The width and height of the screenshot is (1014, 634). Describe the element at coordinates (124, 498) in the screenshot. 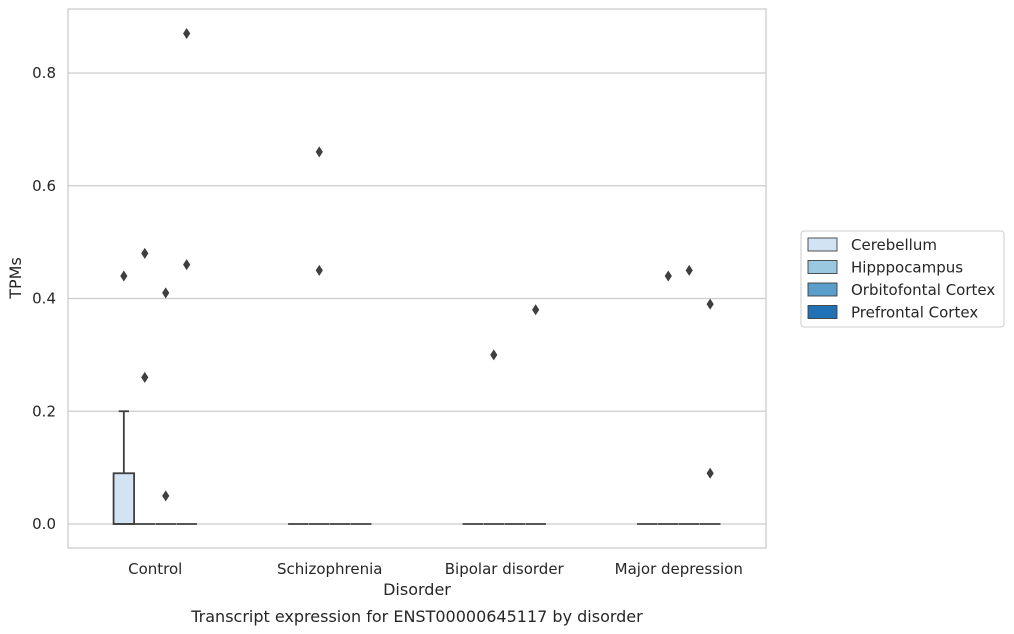

I see `box` at that location.